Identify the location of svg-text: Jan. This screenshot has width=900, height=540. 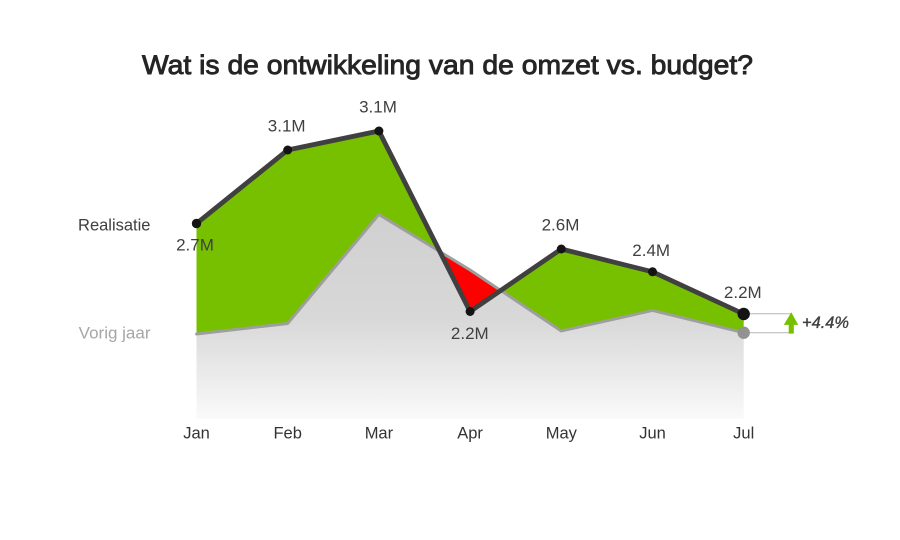
(196, 434).